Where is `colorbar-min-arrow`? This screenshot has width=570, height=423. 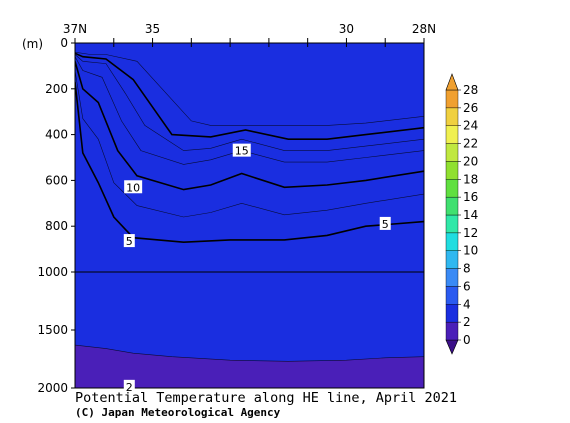 colorbar-min-arrow is located at coordinates (452, 347).